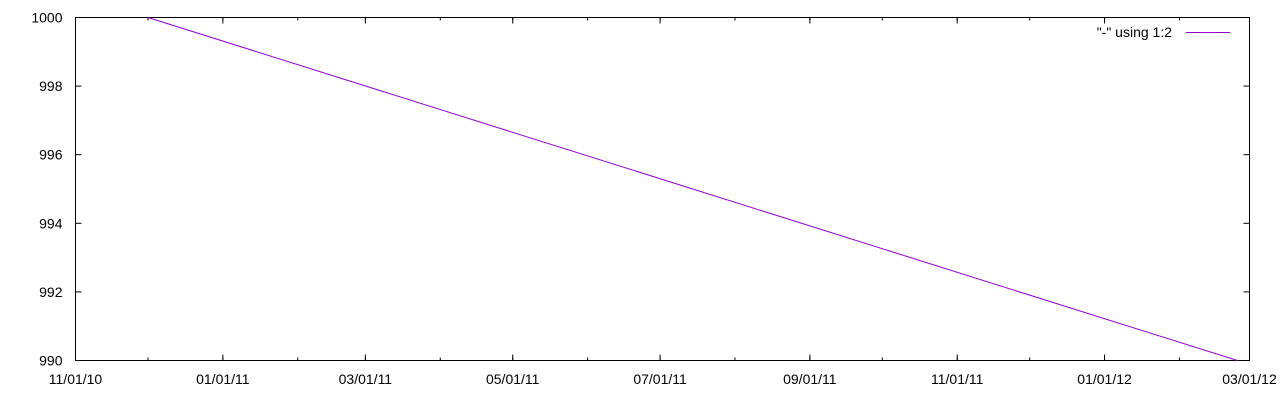 The height and width of the screenshot is (400, 1280). What do you see at coordinates (1104, 379) in the screenshot?
I see `x-tick-label: 01/01/12` at bounding box center [1104, 379].